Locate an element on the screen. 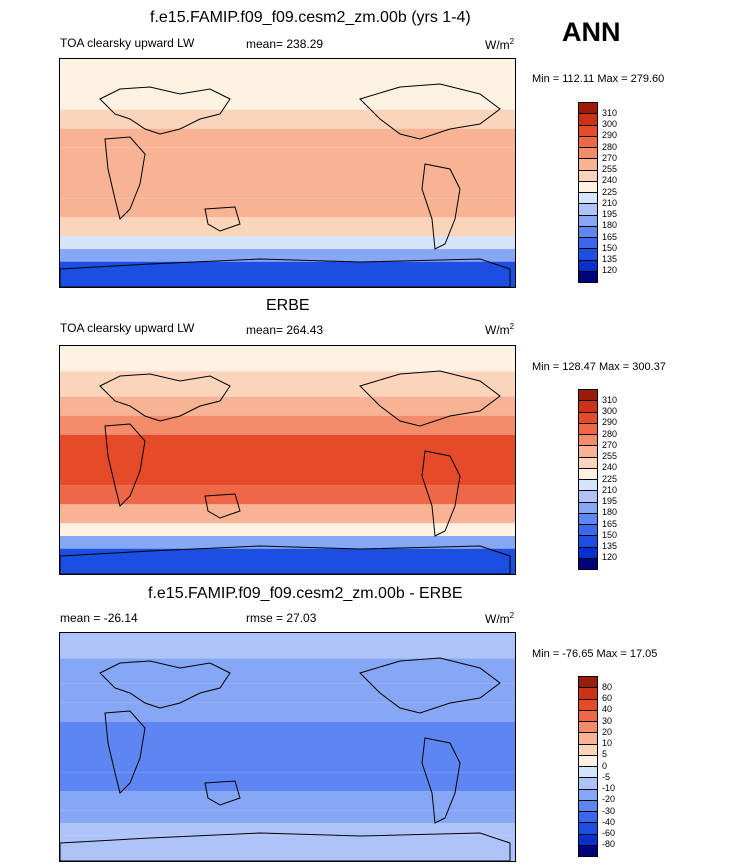  panel2-unit: W/m2 is located at coordinates (500, 329).